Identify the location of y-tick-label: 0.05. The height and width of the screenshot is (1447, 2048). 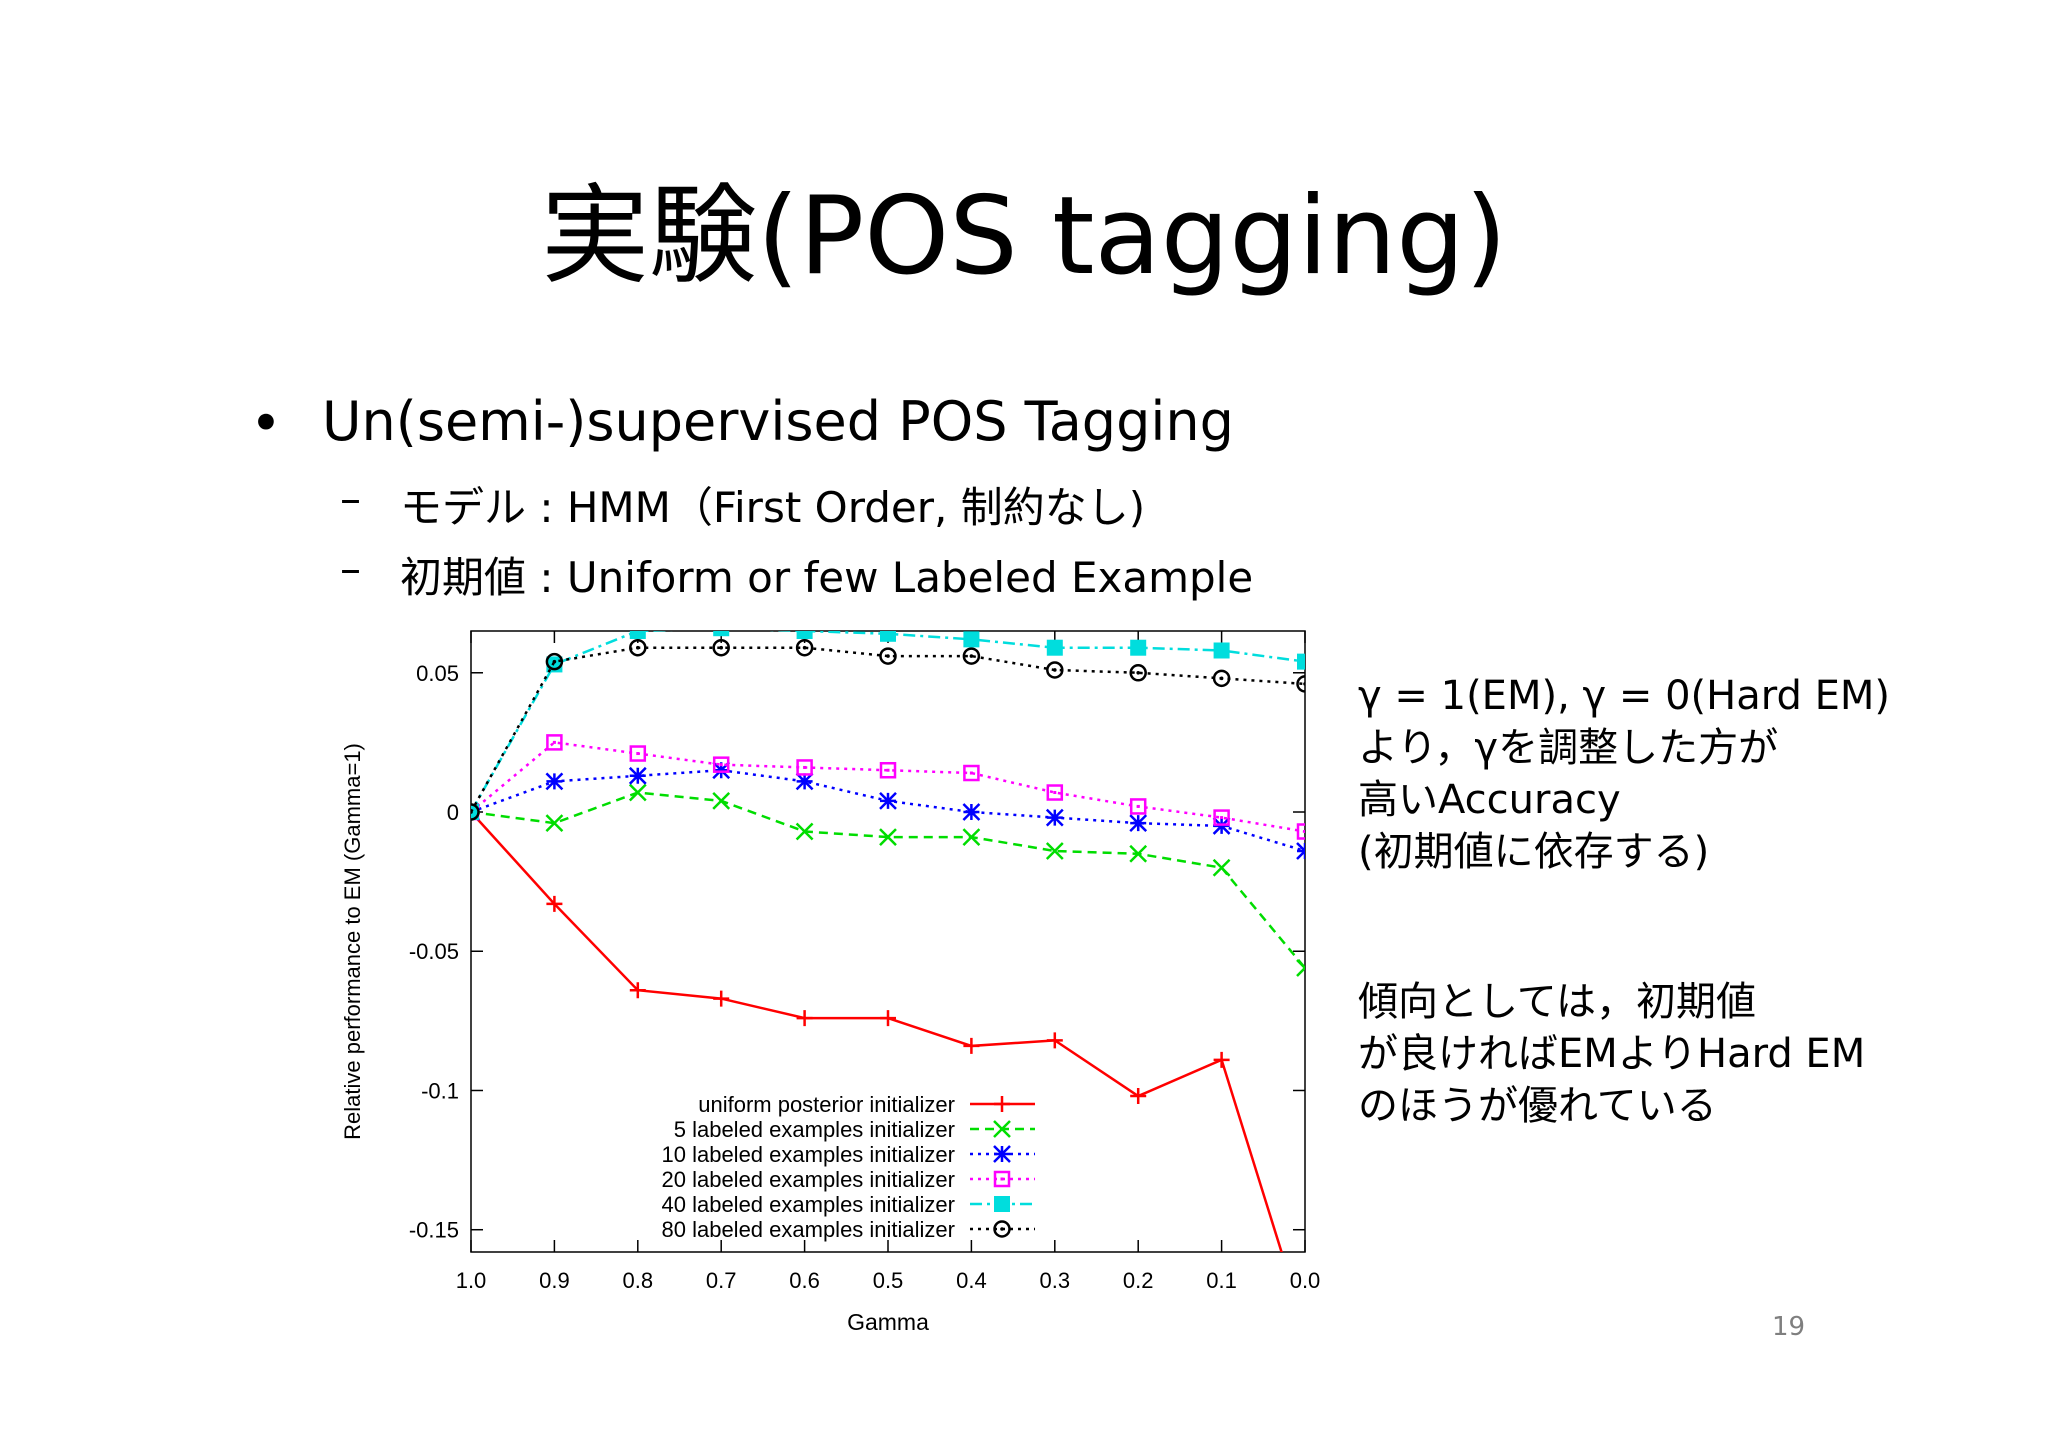
(437, 673).